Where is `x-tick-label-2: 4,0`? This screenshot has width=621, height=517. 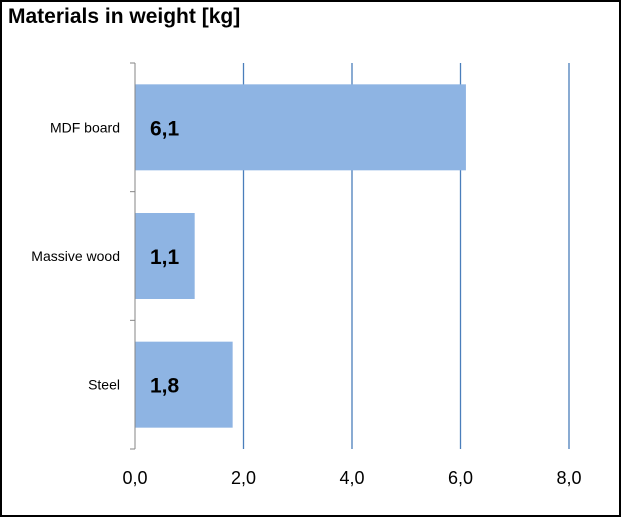 x-tick-label-2: 4,0 is located at coordinates (351, 478).